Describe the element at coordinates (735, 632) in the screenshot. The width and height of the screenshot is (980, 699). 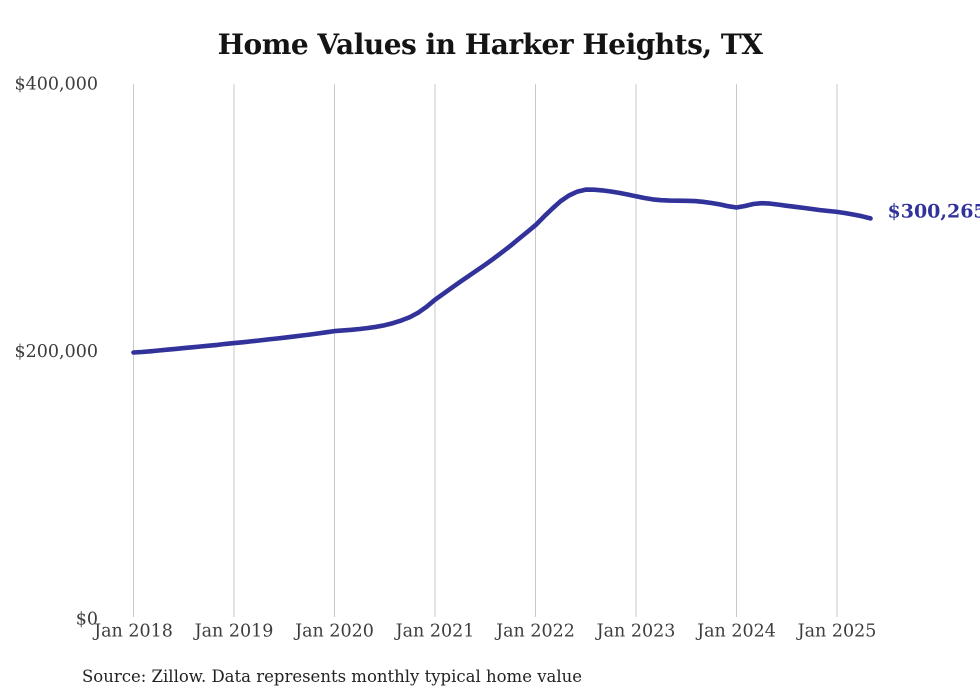
I see `x-tick-label: Jan 2024` at that location.